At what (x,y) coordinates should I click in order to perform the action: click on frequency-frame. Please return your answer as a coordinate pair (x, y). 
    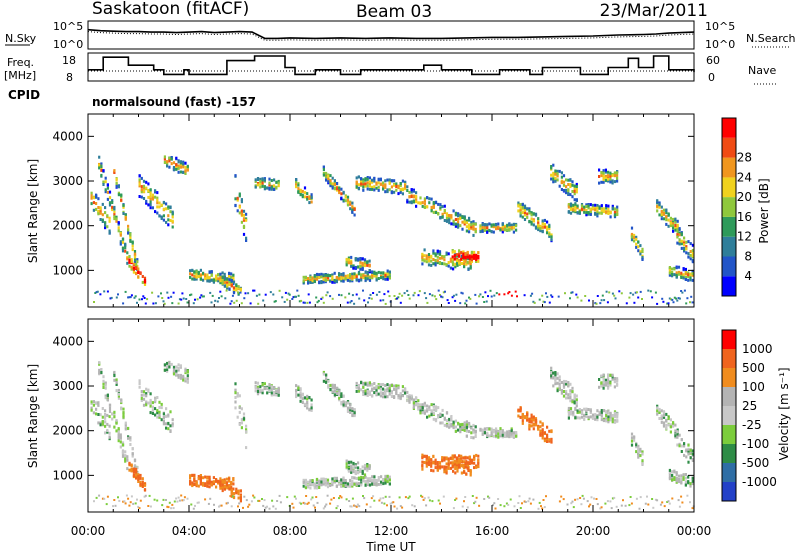
    Looking at the image, I should click on (391, 67).